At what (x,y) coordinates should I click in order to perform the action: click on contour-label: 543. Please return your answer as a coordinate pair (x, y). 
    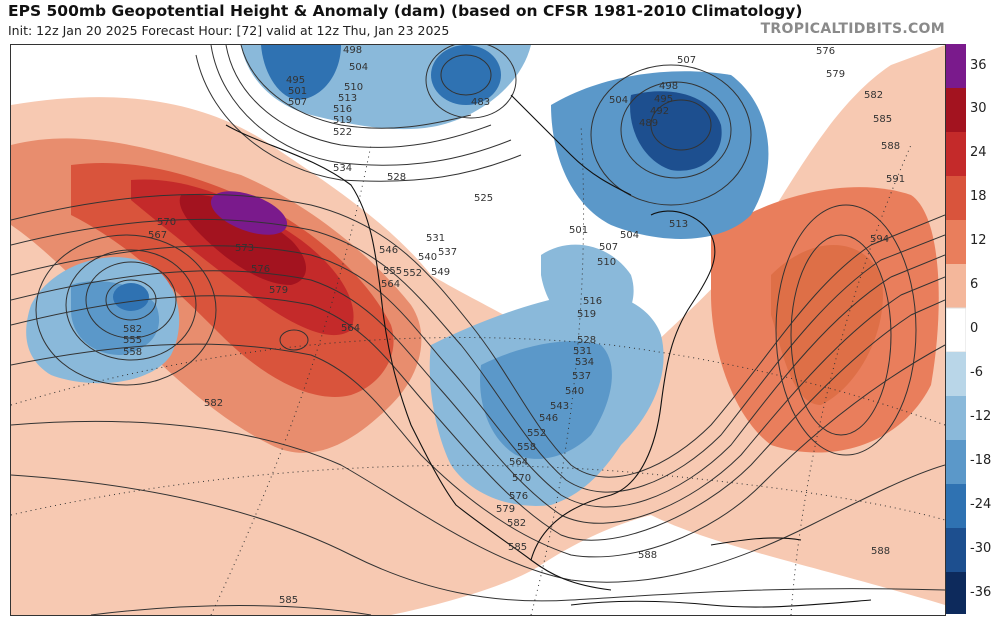
    Looking at the image, I should click on (559, 406).